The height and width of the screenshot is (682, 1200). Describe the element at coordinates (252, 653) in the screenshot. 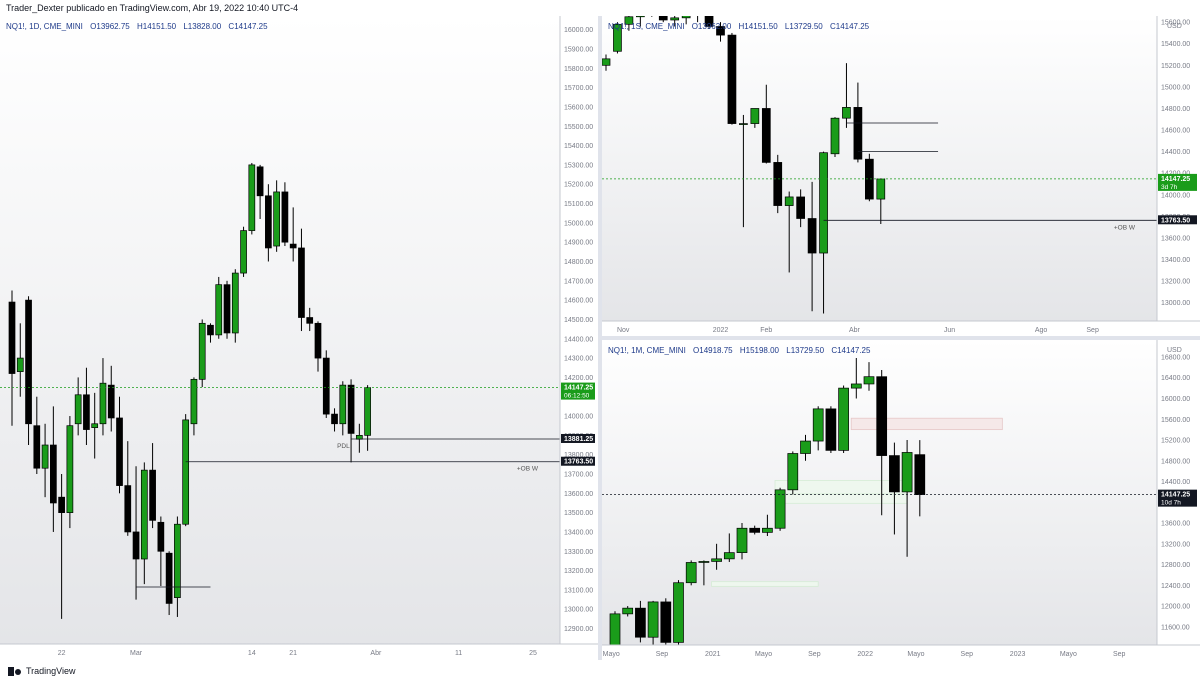

I see `x-tick-label: 14` at that location.